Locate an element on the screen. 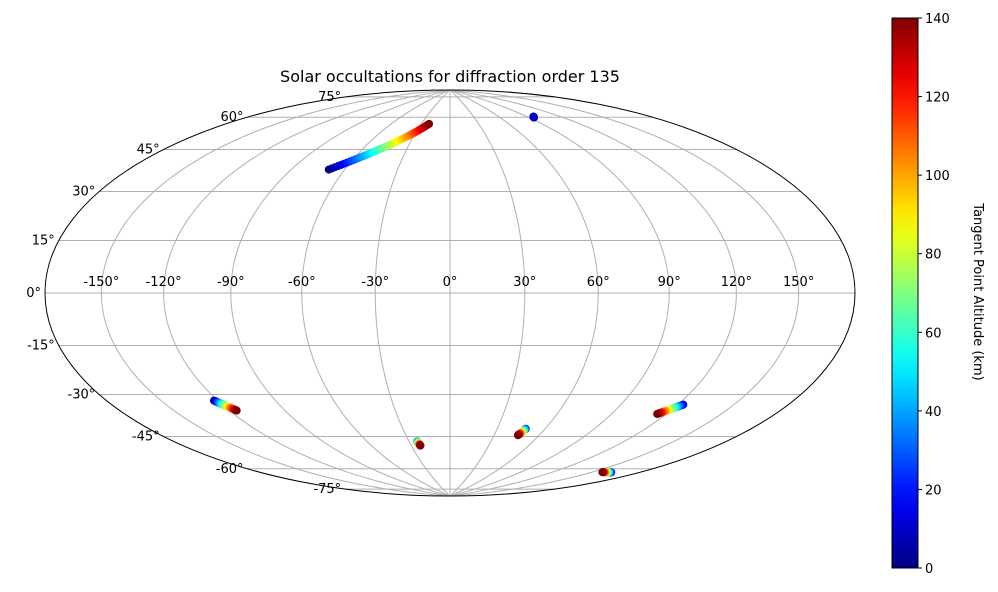 Image resolution: width=998 pixels, height=592 pixels. lon-tick-label: -150° is located at coordinates (101, 282).